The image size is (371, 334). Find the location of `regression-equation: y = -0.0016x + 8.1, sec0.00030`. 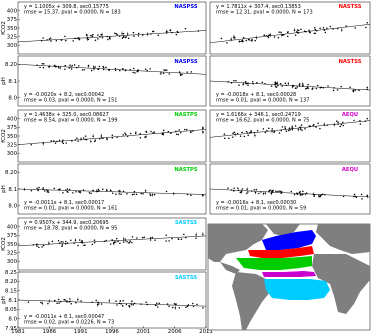

regression-equation: y = -0.0016x + 8.1, sec0.00030 is located at coordinates (256, 203).